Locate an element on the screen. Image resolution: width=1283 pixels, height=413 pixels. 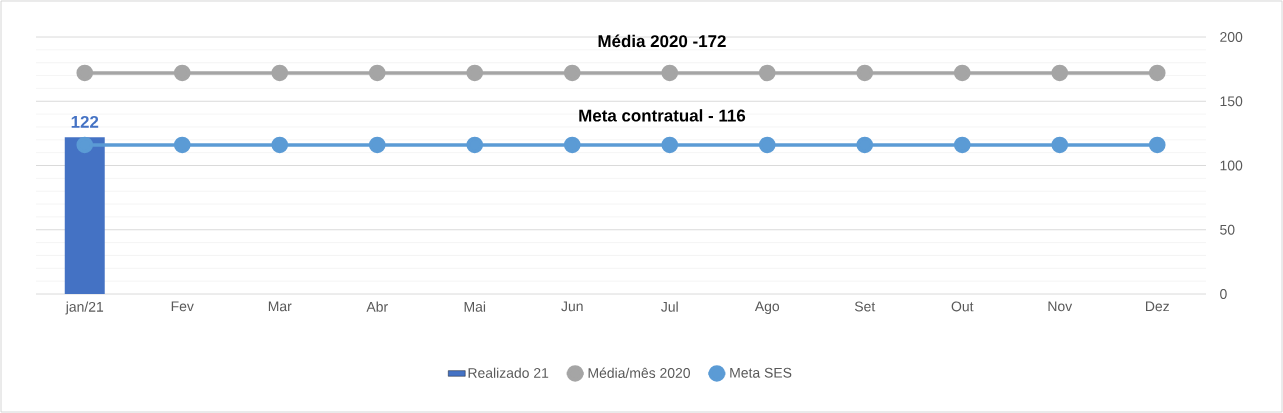
x-tick-label: jan/21 is located at coordinates (84, 308).